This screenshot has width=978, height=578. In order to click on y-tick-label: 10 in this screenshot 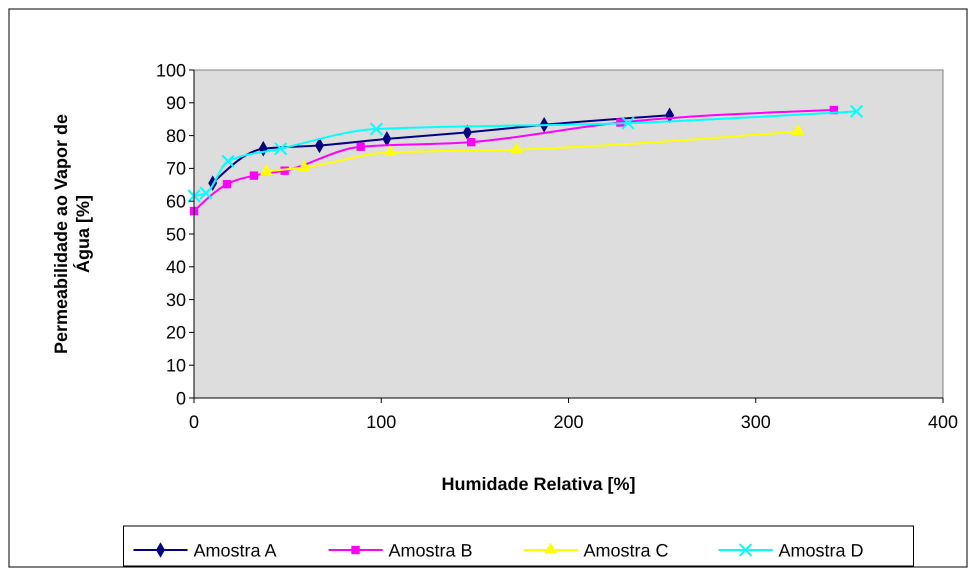, I will do `click(176, 366)`.